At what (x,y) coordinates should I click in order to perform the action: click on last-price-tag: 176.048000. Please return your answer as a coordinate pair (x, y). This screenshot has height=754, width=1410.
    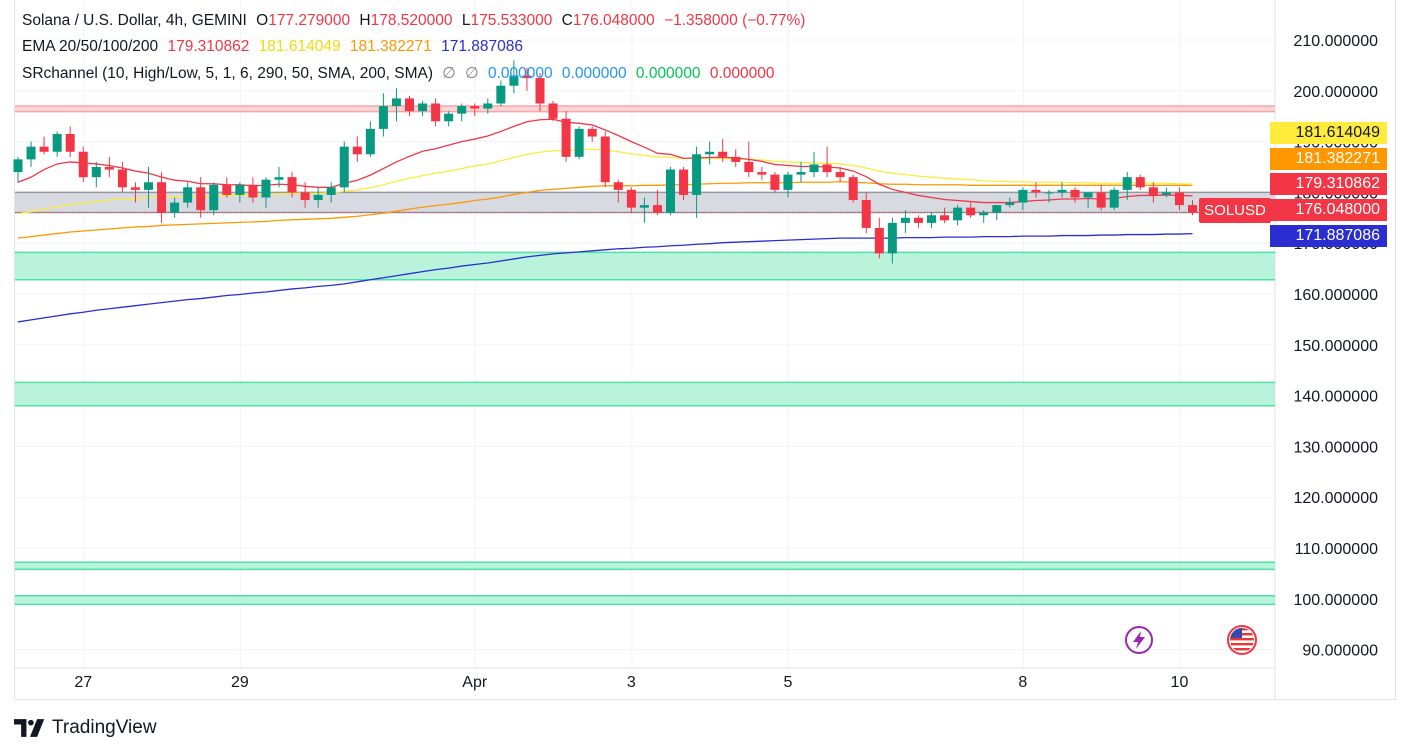
    Looking at the image, I should click on (1328, 210).